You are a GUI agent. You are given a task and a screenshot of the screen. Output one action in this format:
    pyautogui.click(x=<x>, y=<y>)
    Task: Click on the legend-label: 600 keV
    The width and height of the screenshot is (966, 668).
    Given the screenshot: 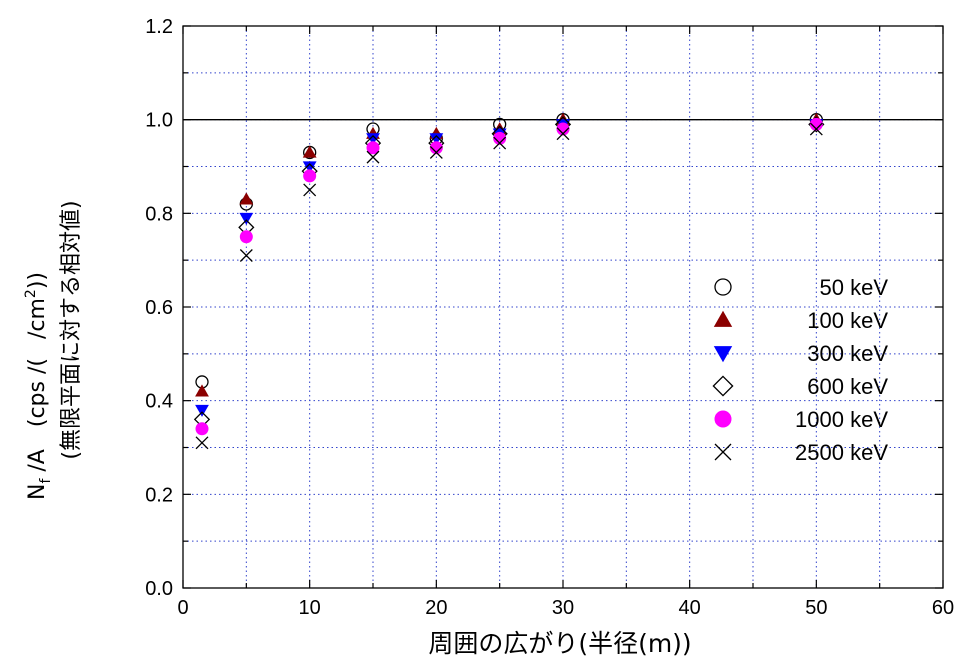 What is the action you would take?
    pyautogui.click(x=847, y=386)
    